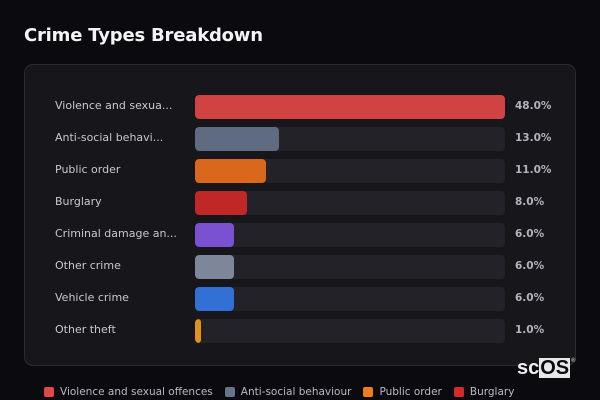  Describe the element at coordinates (296, 392) in the screenshot. I see `legend-label: Anti-social behaviour` at that location.